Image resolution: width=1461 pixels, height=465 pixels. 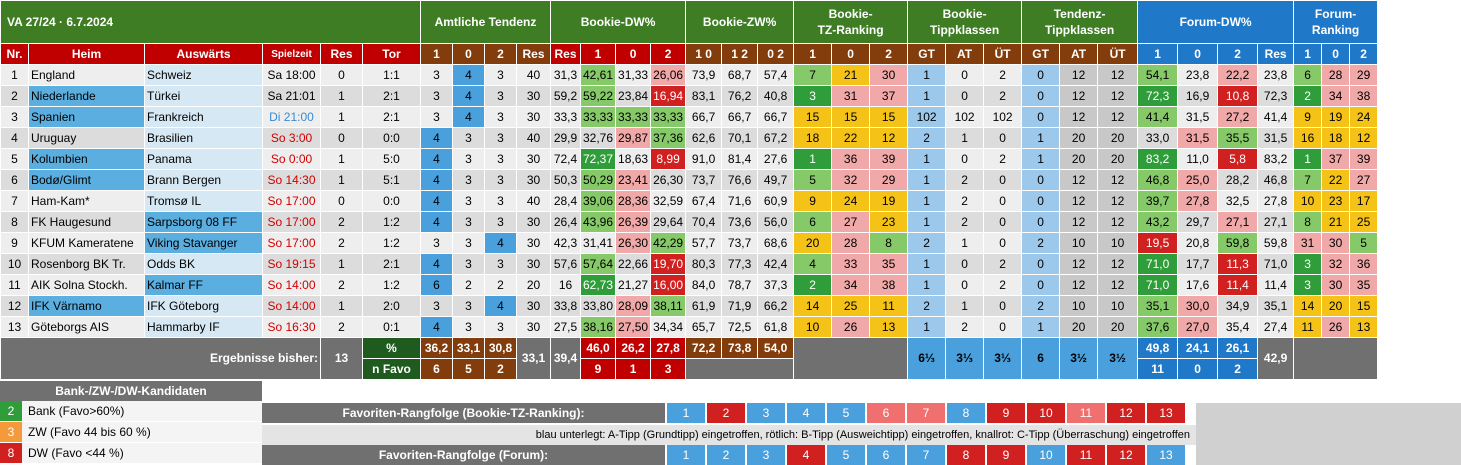 What do you see at coordinates (86, 117) in the screenshot?
I see `cell-heim: Spanien` at bounding box center [86, 117].